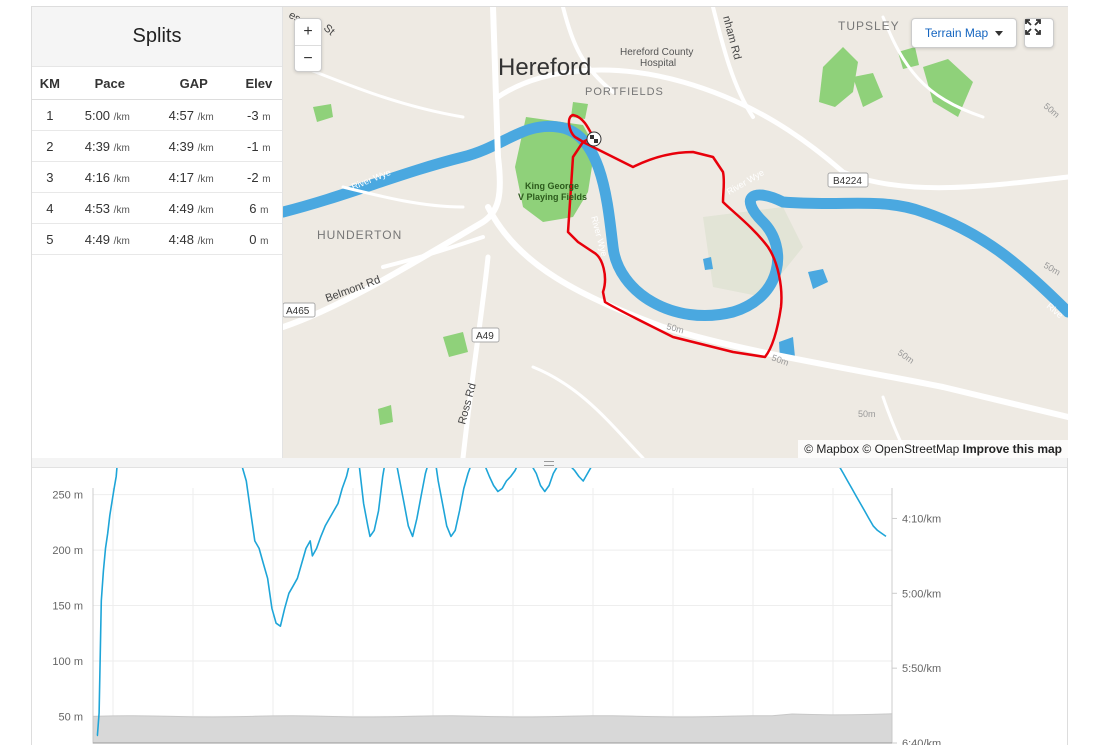  Describe the element at coordinates (624, 92) in the screenshot. I see `label-portfields: PORTFIELDS` at that location.